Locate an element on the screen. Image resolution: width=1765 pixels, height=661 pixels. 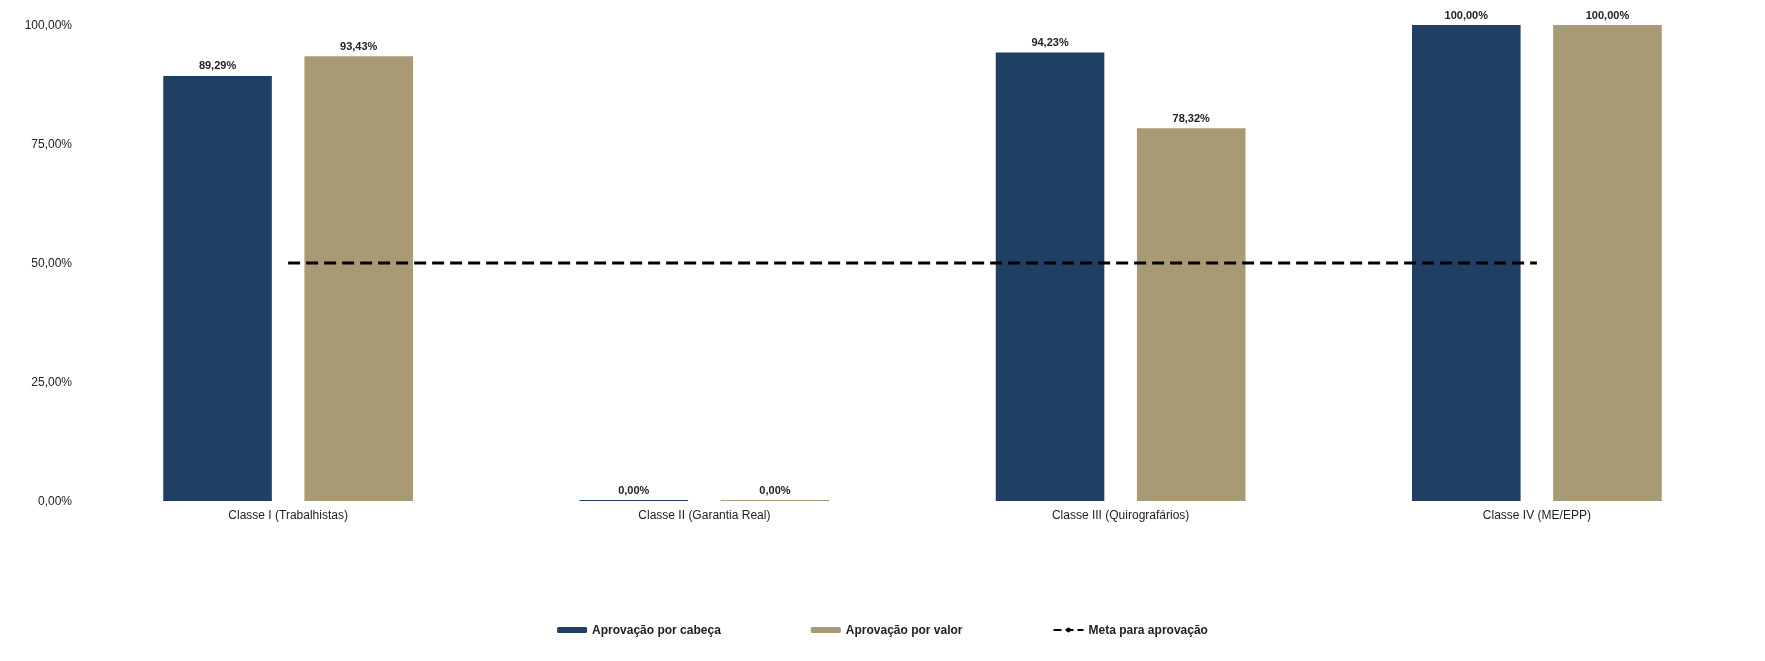
x-tick-label: Classe IV (ME/EPP) is located at coordinates (1536, 515).